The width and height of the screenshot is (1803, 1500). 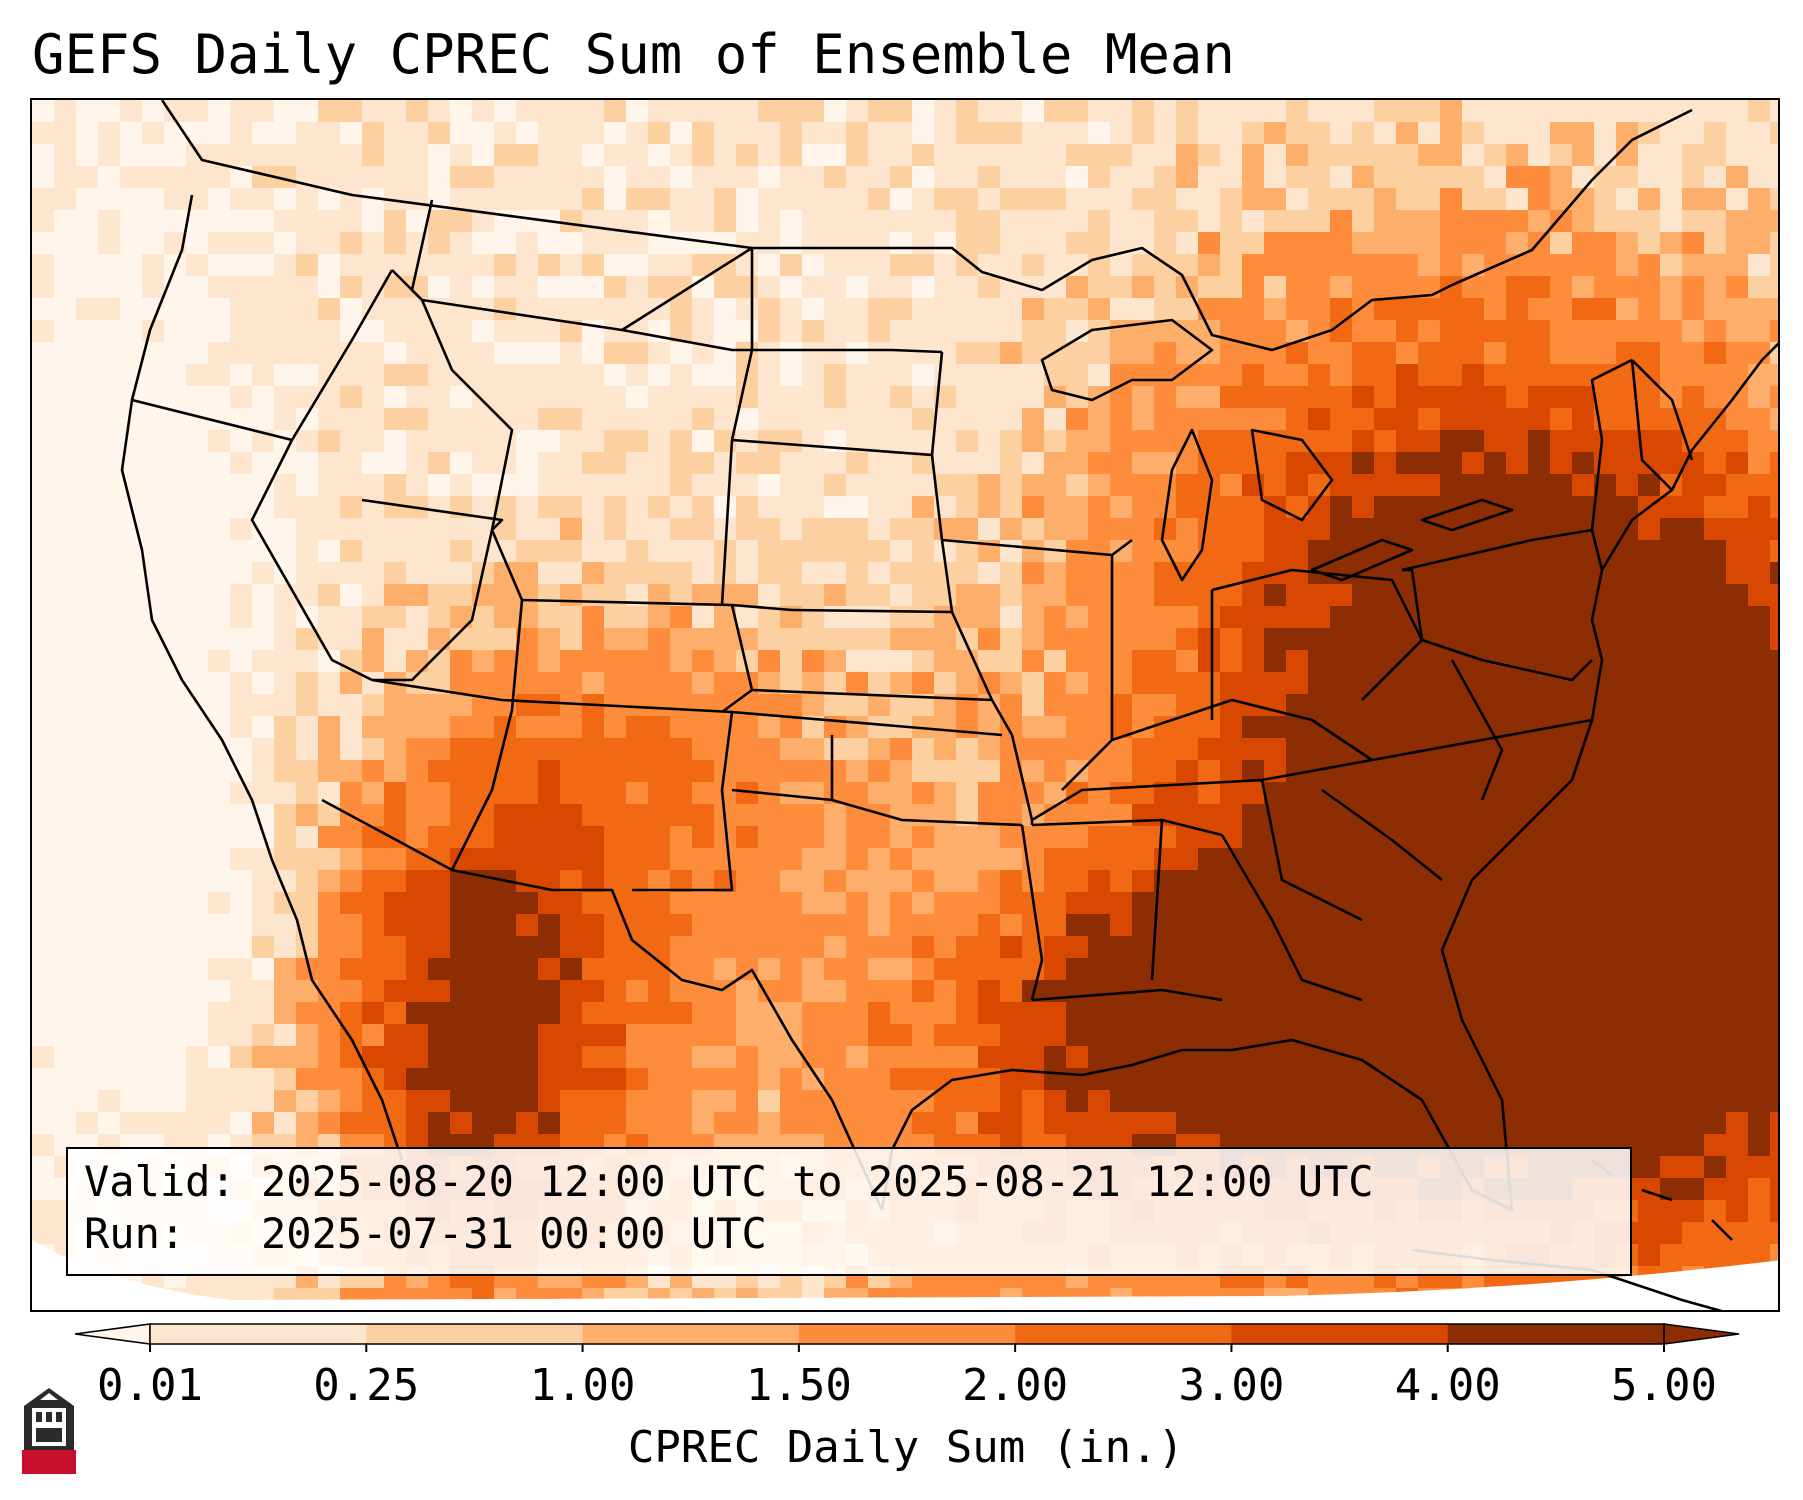 What do you see at coordinates (1231, 1385) in the screenshot?
I see `colorbar-tick-label: 3.00` at bounding box center [1231, 1385].